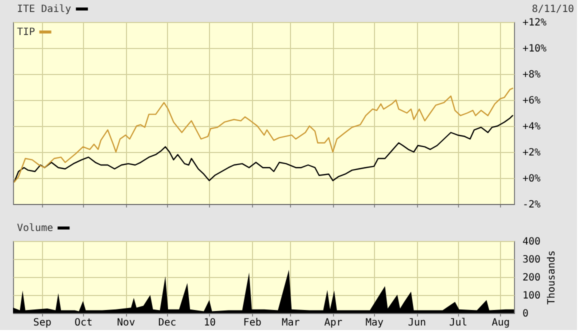 The image size is (579, 335). Describe the element at coordinates (35, 228) in the screenshot. I see `legend-label: Volume` at that location.